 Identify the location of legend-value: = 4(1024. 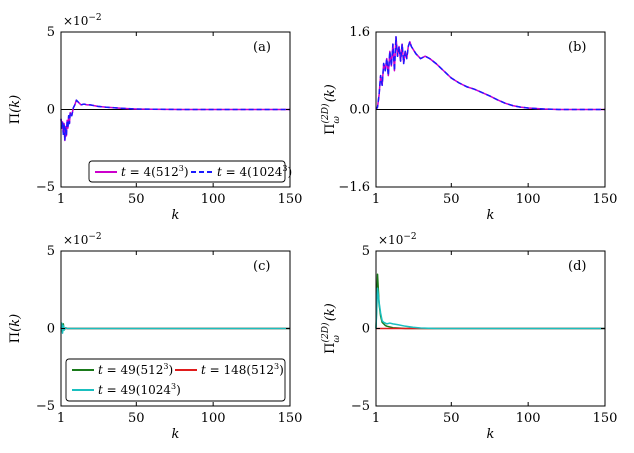
(252, 172).